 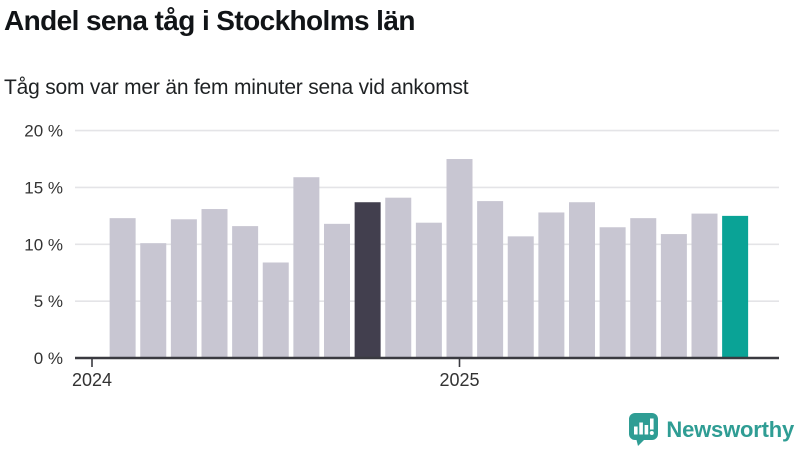 What do you see at coordinates (730, 429) in the screenshot?
I see `newsworthy-brand-text: Newsworthy` at bounding box center [730, 429].